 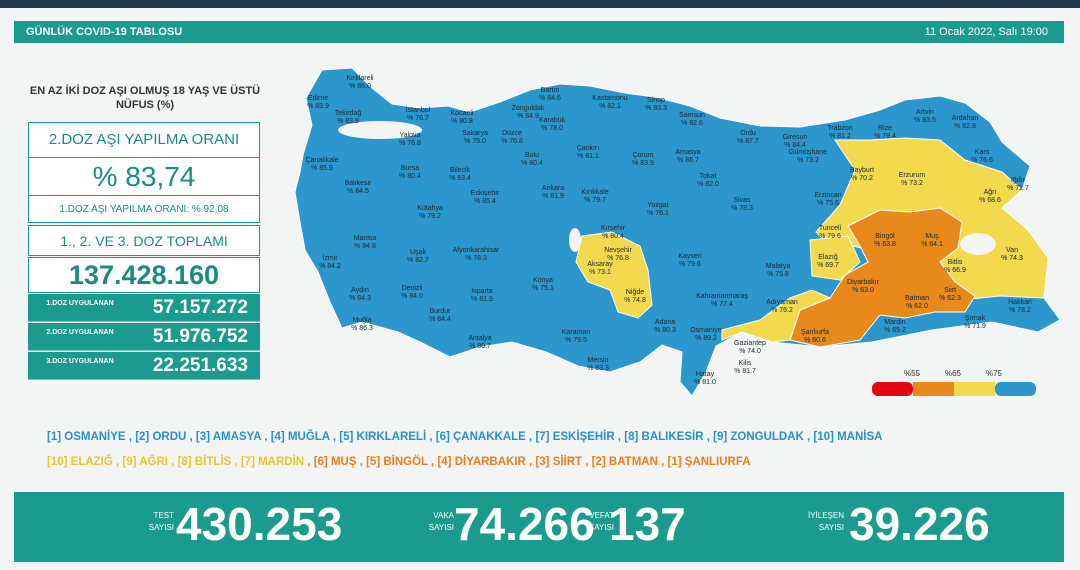 What do you see at coordinates (1020, 302) in the screenshot?
I see `province-name: Hakkari` at bounding box center [1020, 302].